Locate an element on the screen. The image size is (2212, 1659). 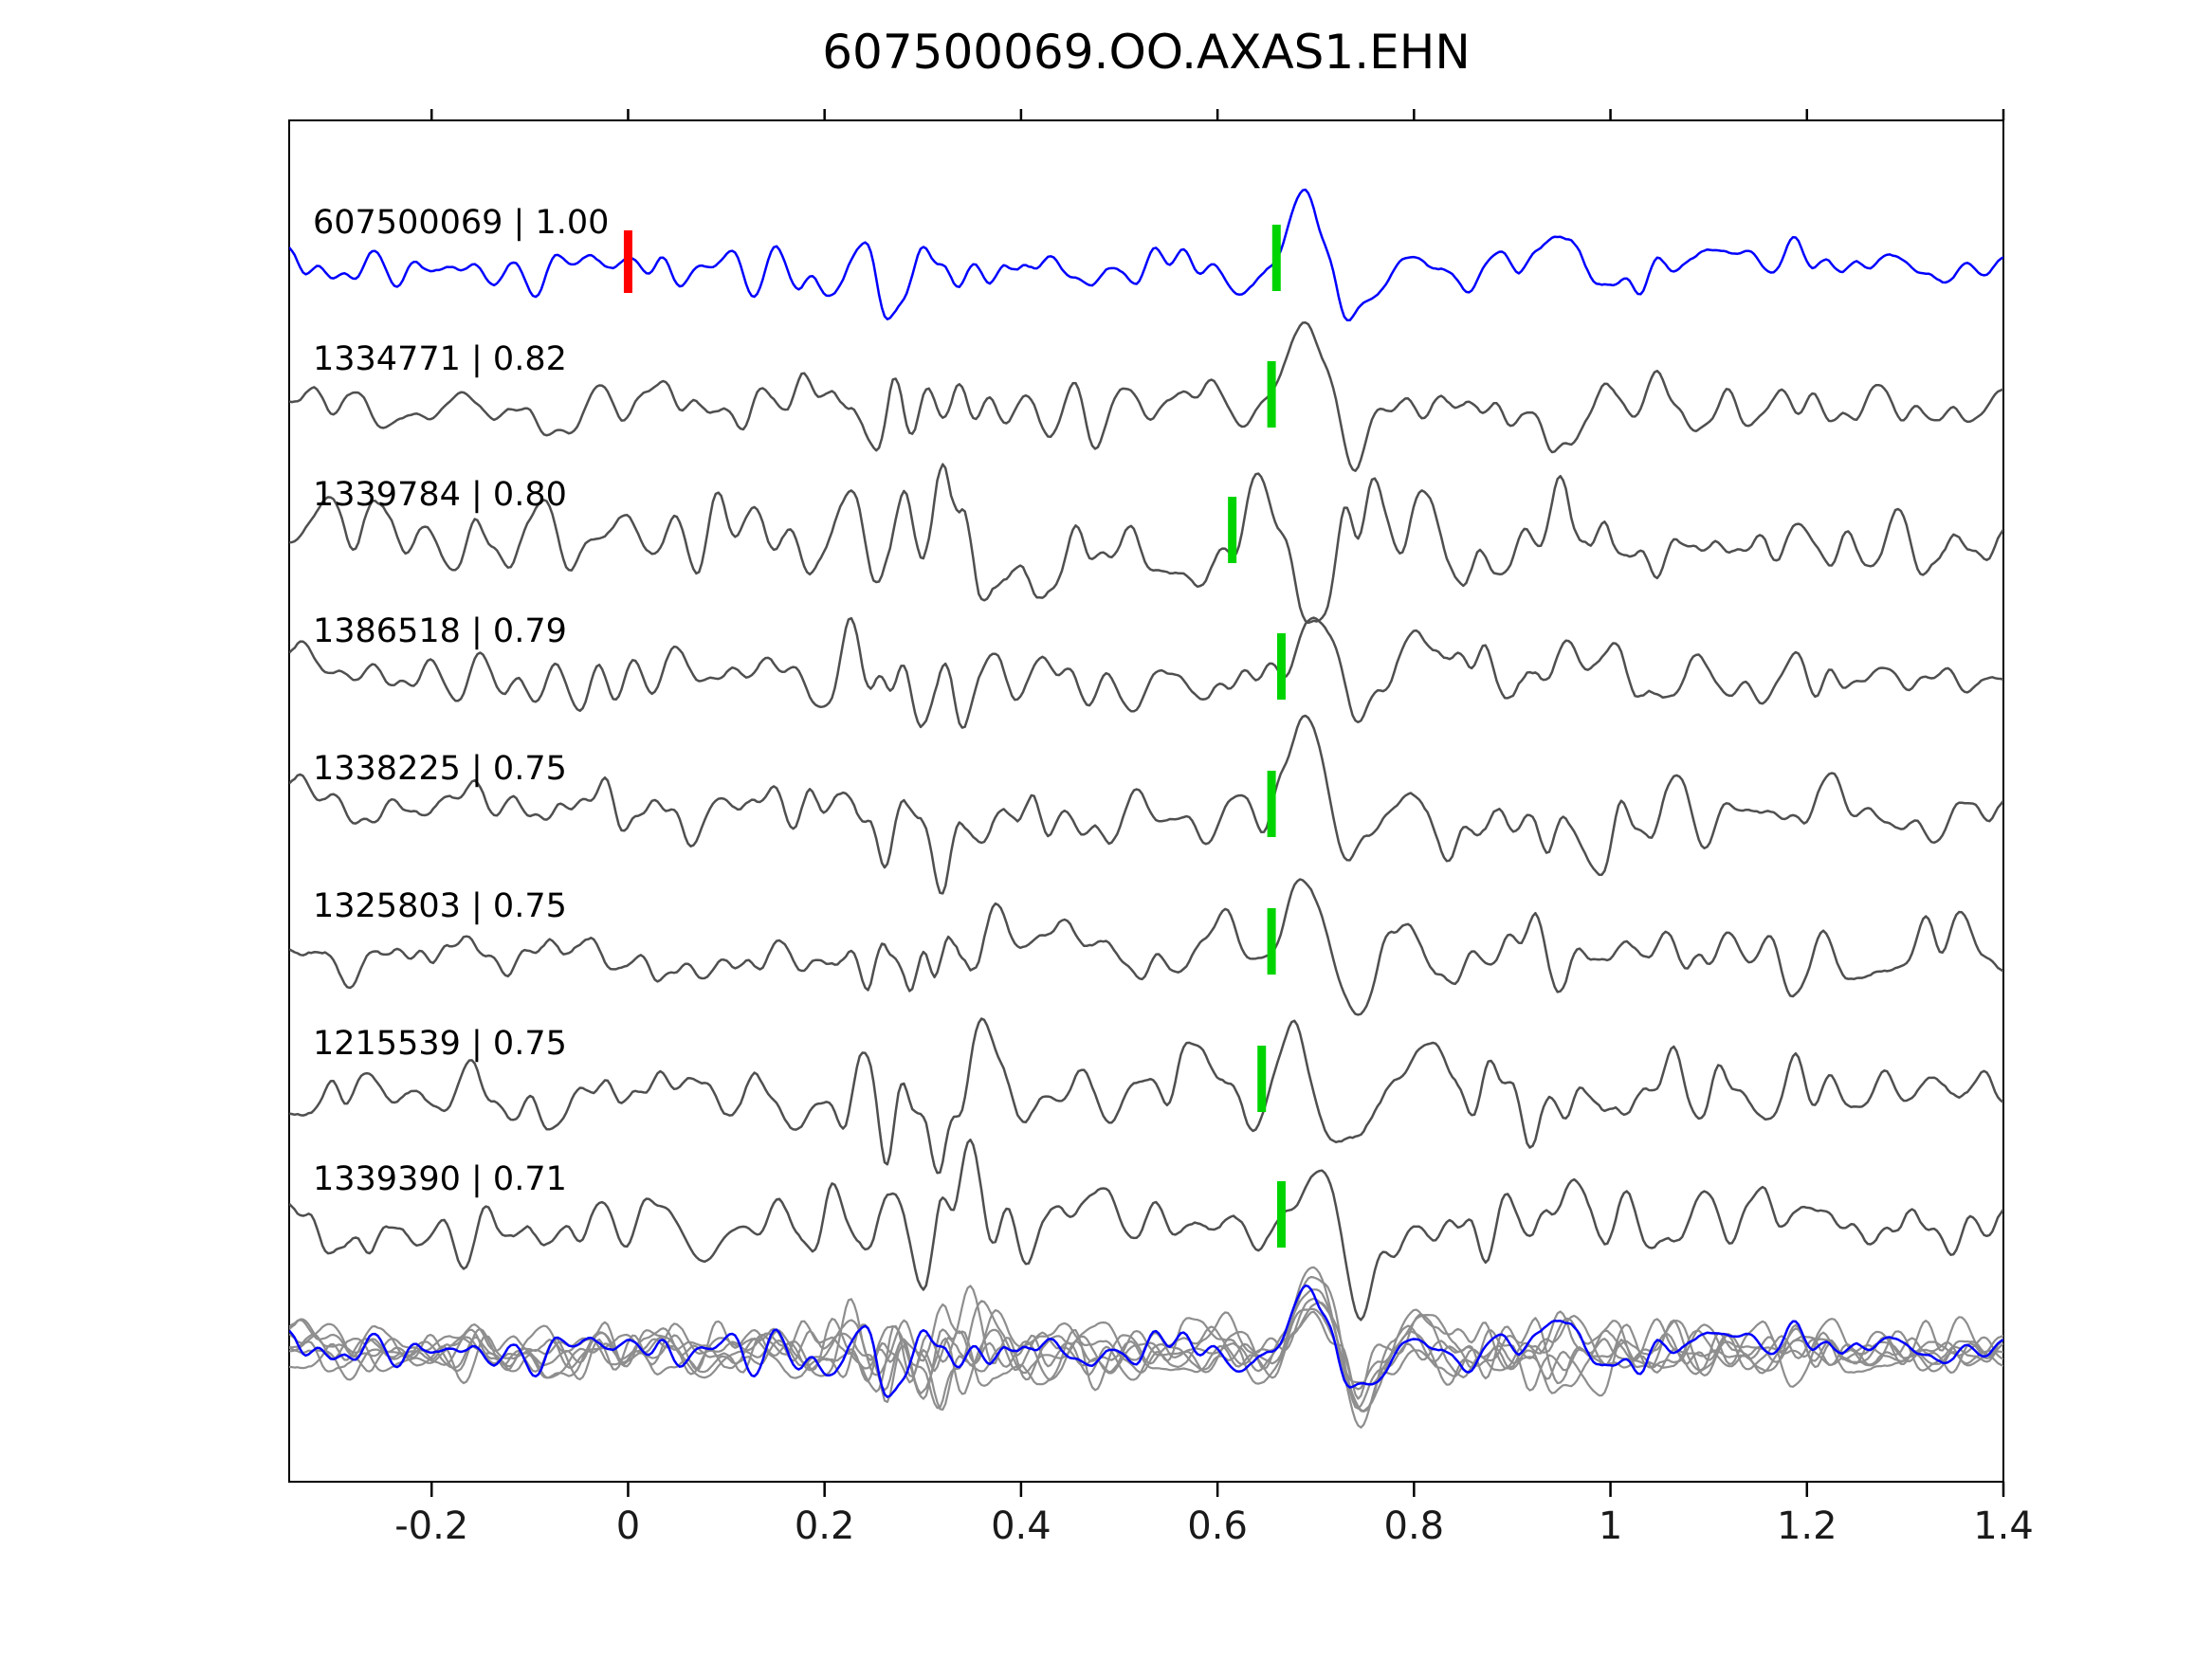
trace-label: 1215539 | 0.75 is located at coordinates (440, 1044).